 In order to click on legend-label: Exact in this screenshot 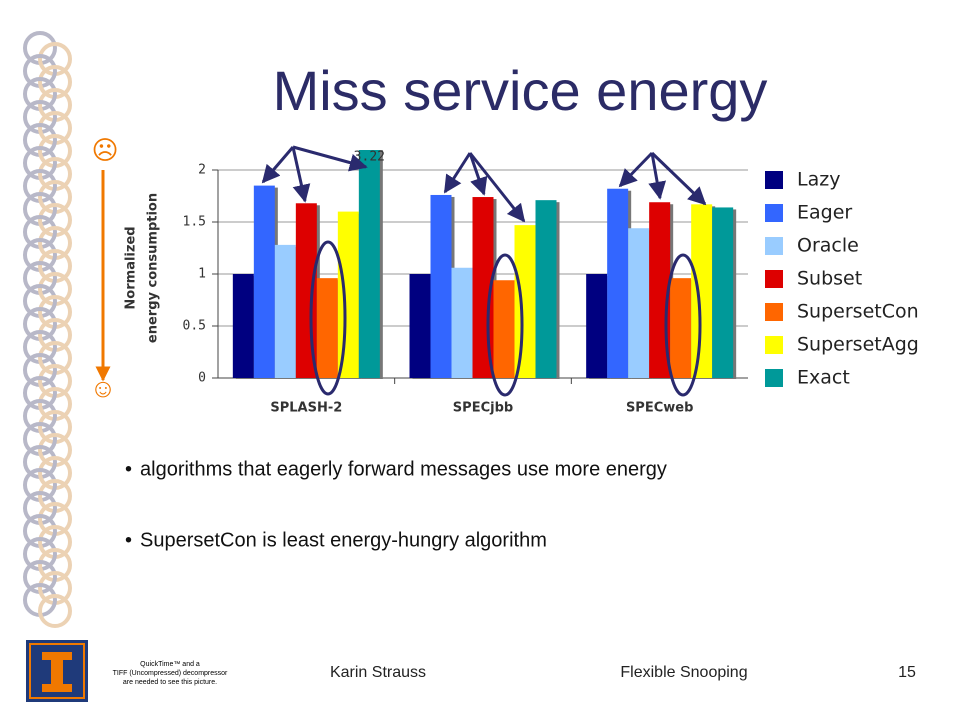, I will do `click(823, 378)`.